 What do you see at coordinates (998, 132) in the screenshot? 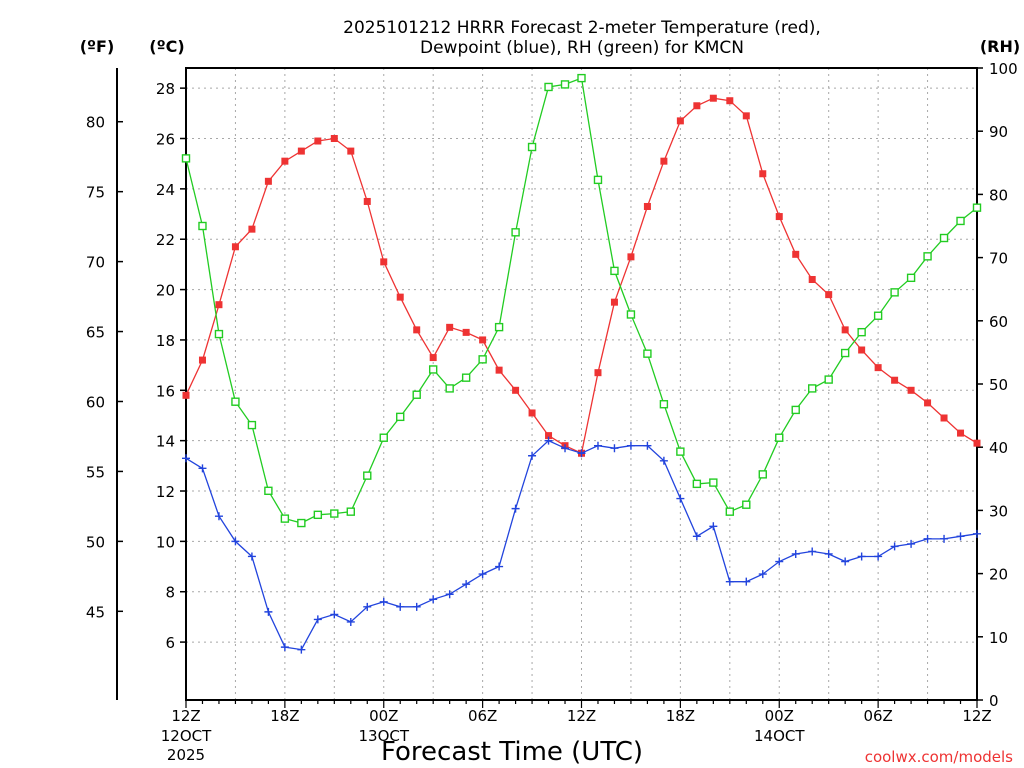
I see `rh-tick-label: 90` at bounding box center [998, 132].